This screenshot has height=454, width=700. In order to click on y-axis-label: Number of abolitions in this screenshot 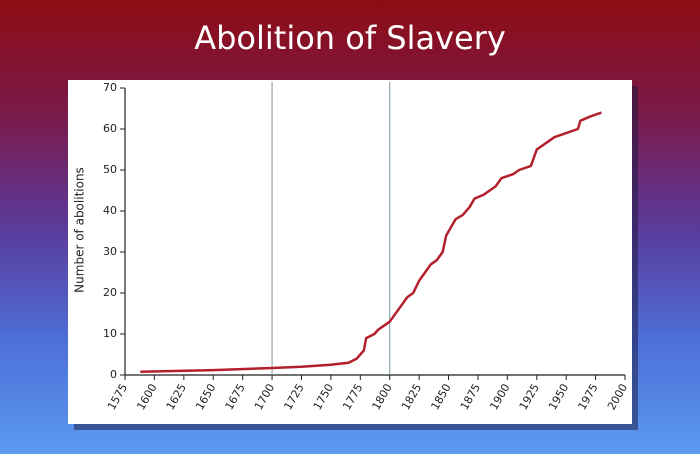, I will do `click(80, 230)`.